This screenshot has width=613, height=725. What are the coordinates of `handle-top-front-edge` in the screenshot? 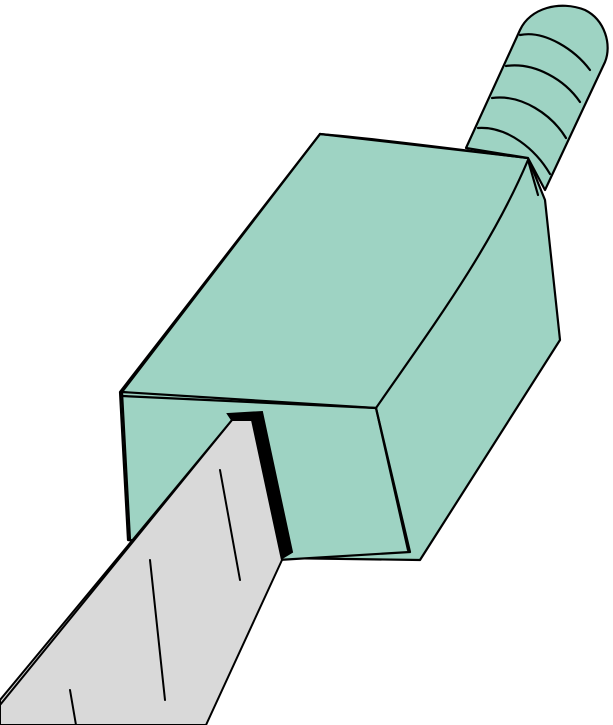 It's located at (249, 402).